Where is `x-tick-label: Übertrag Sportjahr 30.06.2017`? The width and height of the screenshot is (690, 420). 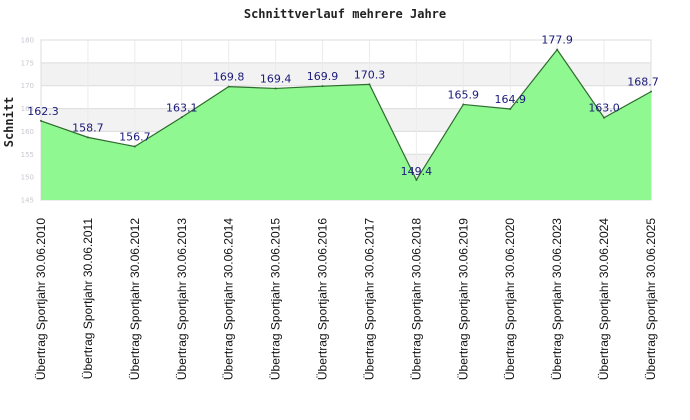
x-tick-label: Übertrag Sportjahr 30.06.2017 is located at coordinates (369, 299).